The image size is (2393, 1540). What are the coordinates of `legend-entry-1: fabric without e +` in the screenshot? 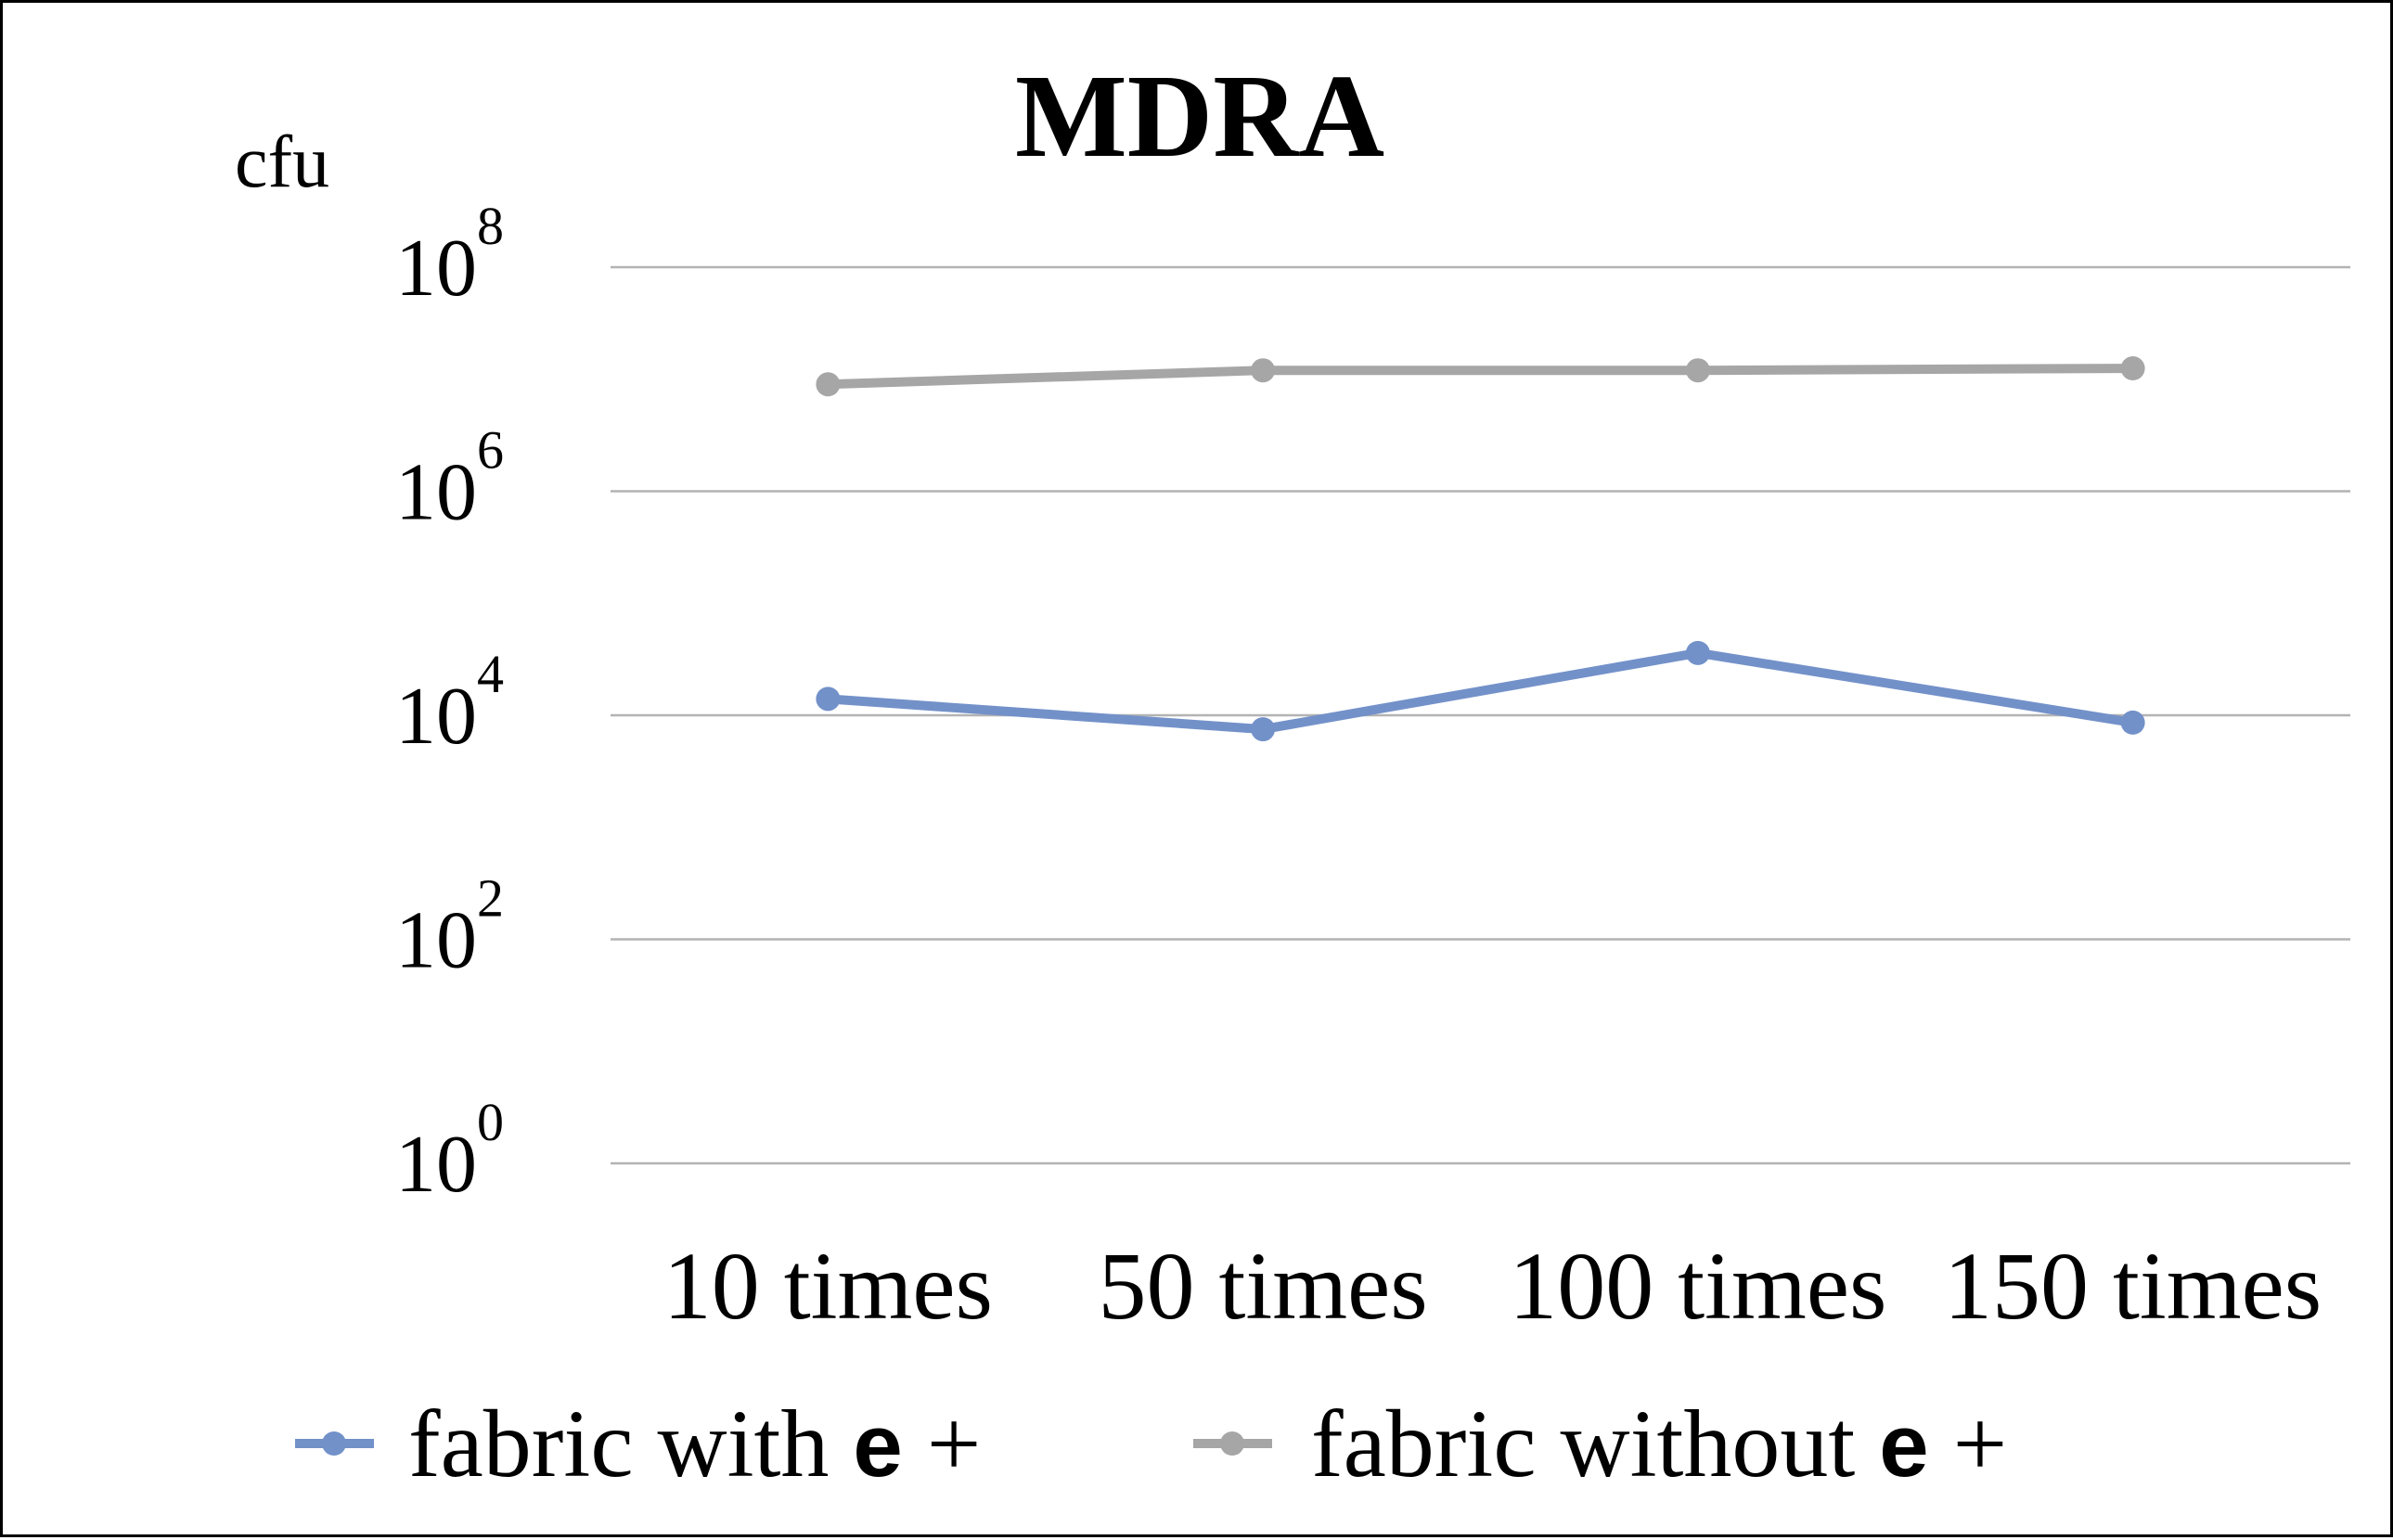 It's located at (1600, 1444).